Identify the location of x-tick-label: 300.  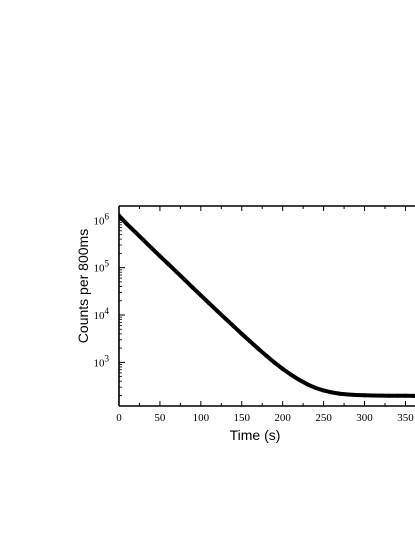
(364, 418).